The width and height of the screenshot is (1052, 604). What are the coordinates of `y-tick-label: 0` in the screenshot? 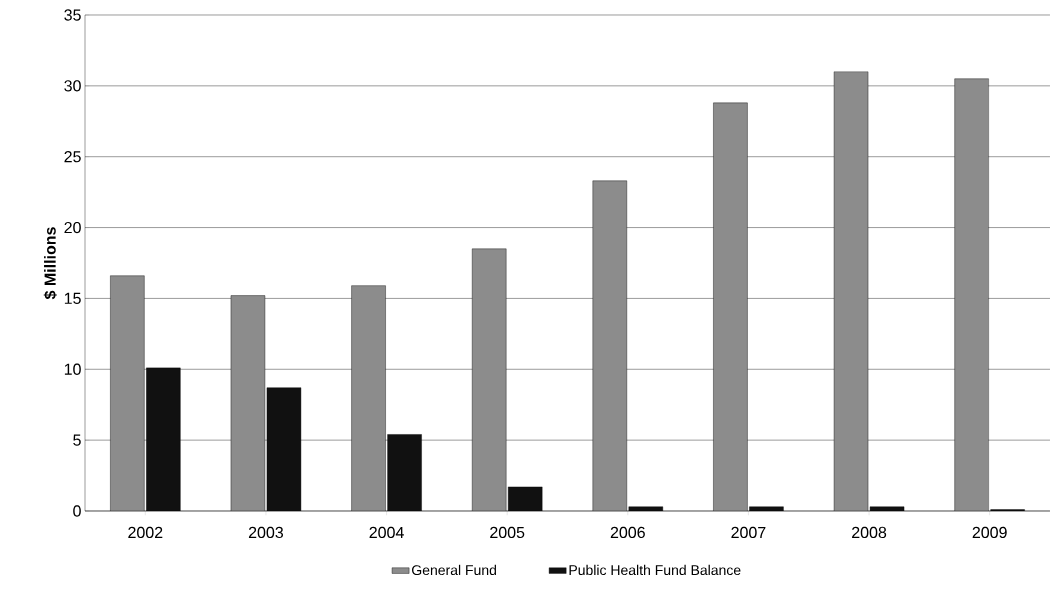 It's located at (77, 511).